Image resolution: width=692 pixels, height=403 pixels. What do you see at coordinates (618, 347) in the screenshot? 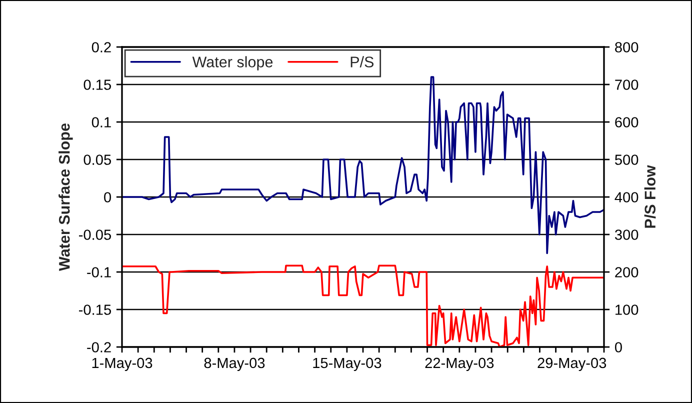
I see `y2-tick-label: 0` at bounding box center [618, 347].